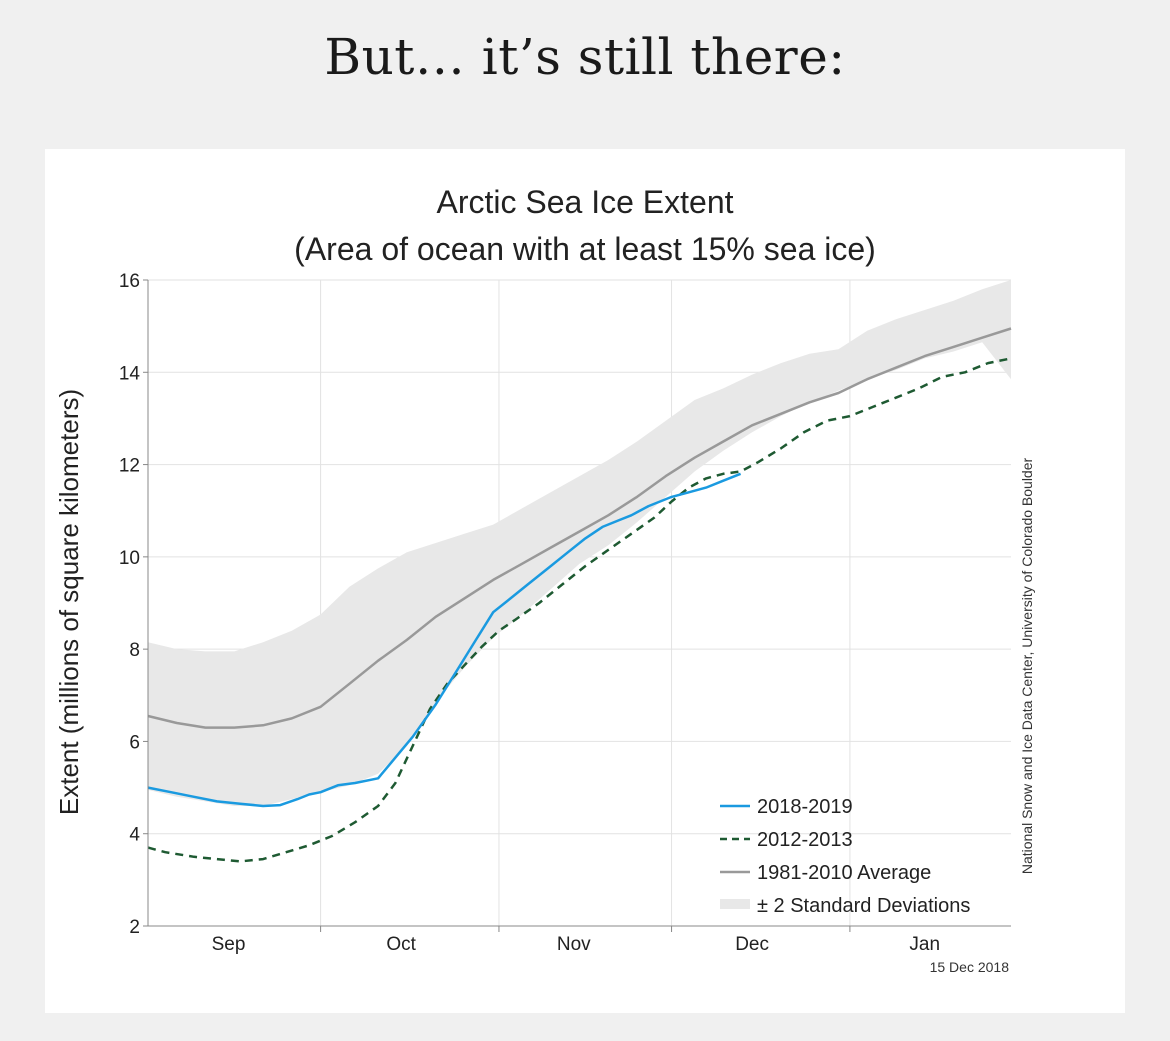 The height and width of the screenshot is (1041, 1170). What do you see at coordinates (134, 742) in the screenshot?
I see `y-tick-label: 6` at bounding box center [134, 742].